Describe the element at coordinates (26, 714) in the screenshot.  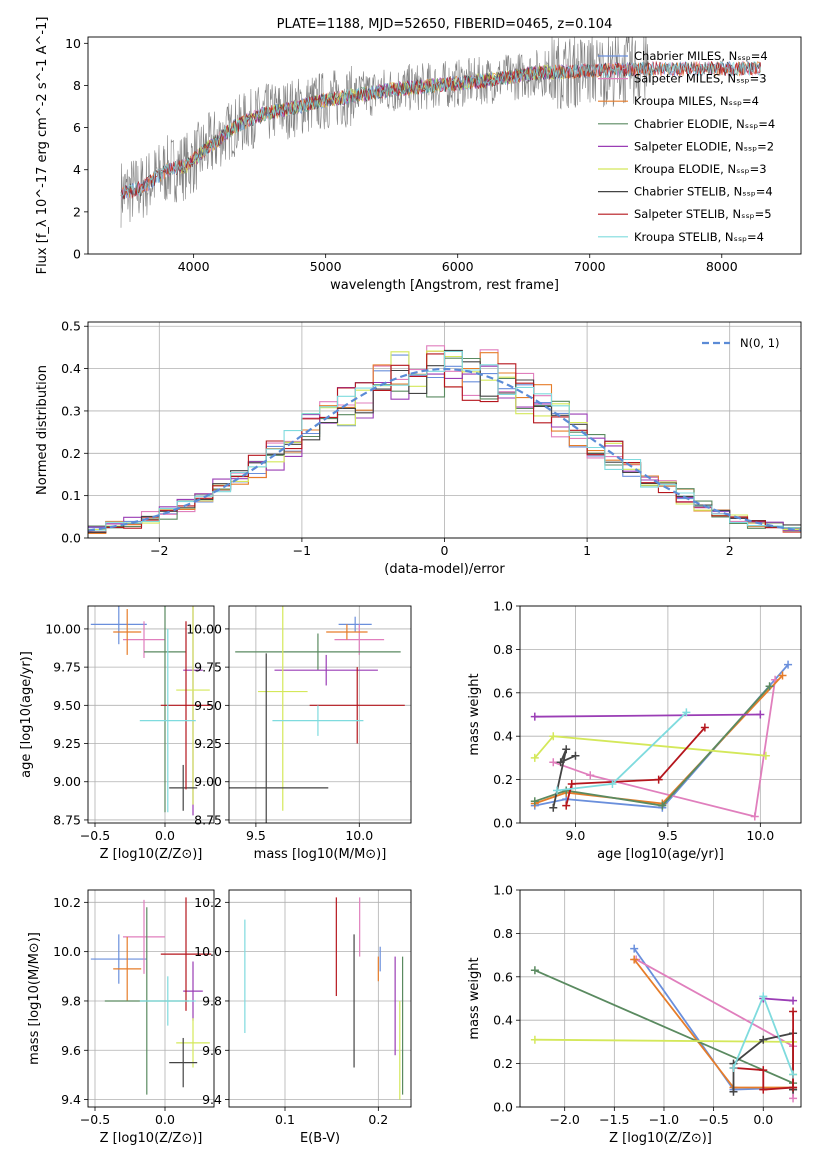
I see `y-axis-label: age [log10(age/yr)]` at that location.